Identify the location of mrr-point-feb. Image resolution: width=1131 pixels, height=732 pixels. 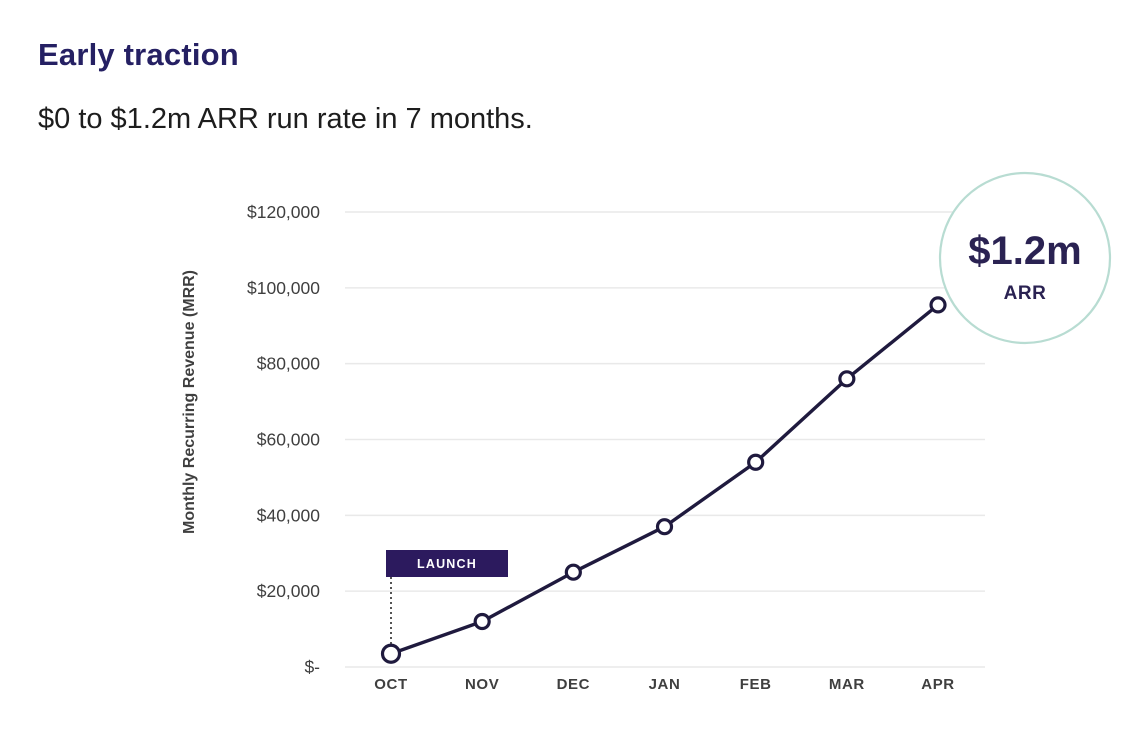
(756, 462).